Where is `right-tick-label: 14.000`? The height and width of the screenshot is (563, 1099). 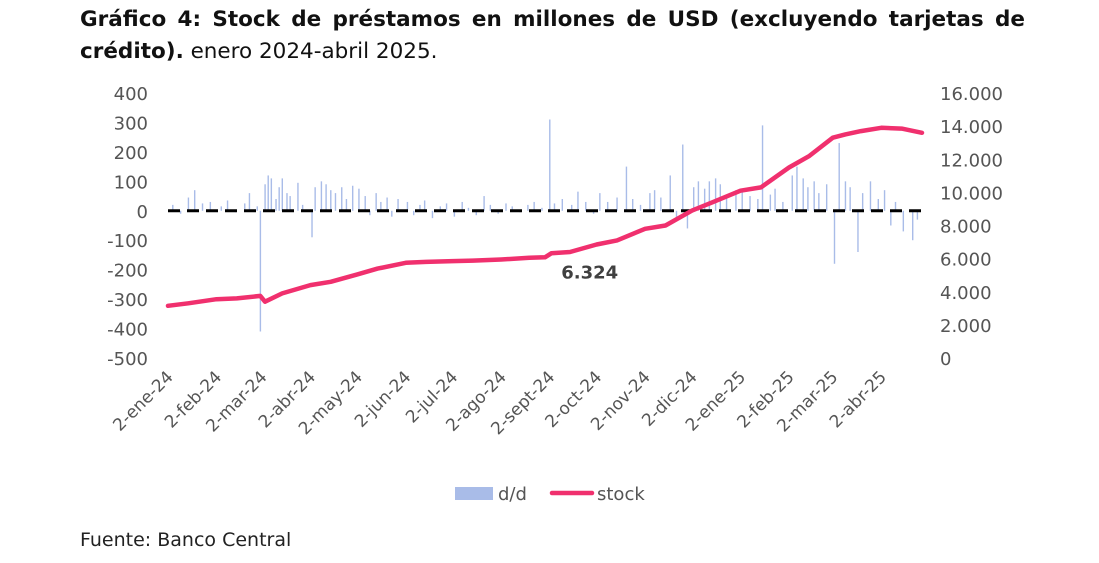
right-tick-label: 14.000 is located at coordinates (971, 127).